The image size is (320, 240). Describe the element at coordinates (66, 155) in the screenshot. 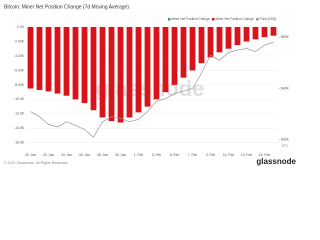

I see `x-tick-label: 24. Jan` at that location.